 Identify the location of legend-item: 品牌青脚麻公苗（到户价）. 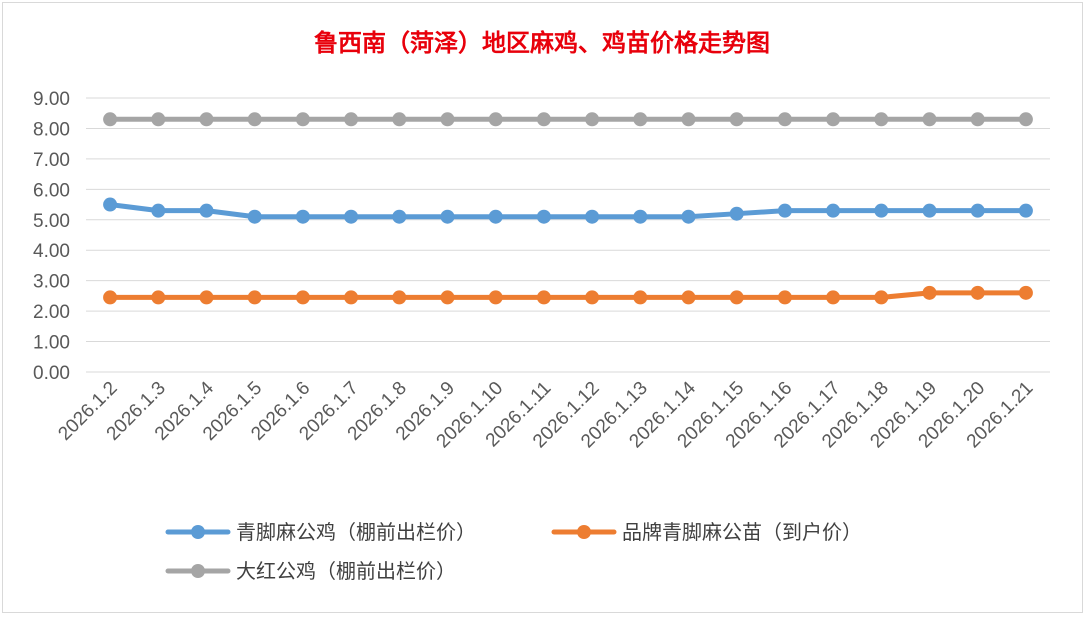
(706, 532).